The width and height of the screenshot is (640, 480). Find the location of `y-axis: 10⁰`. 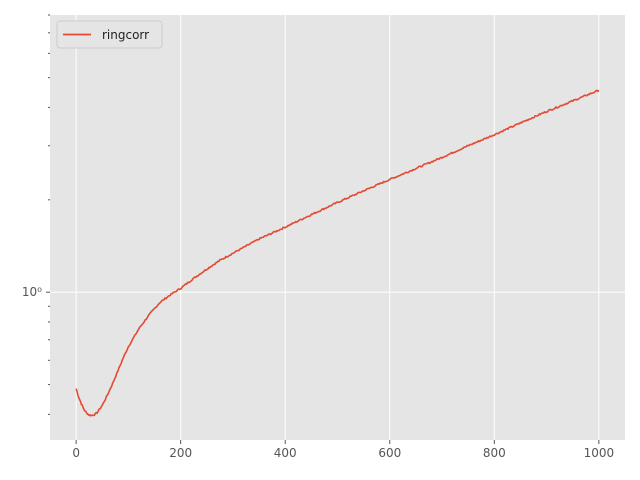

y-axis: 10⁰ is located at coordinates (36, 292).